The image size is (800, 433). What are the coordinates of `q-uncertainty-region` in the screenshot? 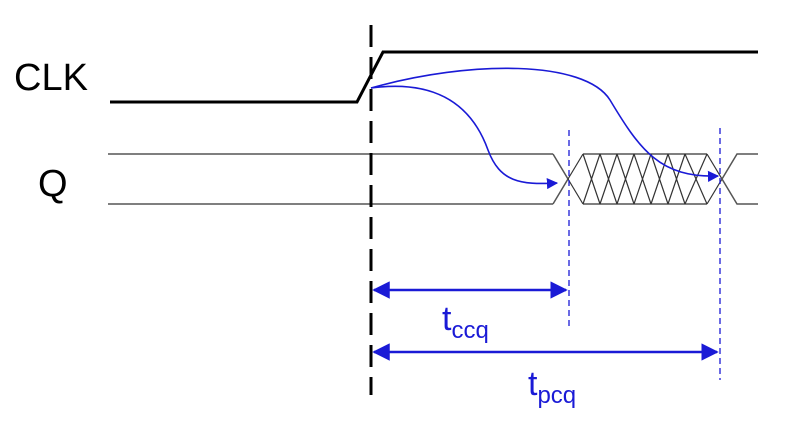 It's located at (645, 179).